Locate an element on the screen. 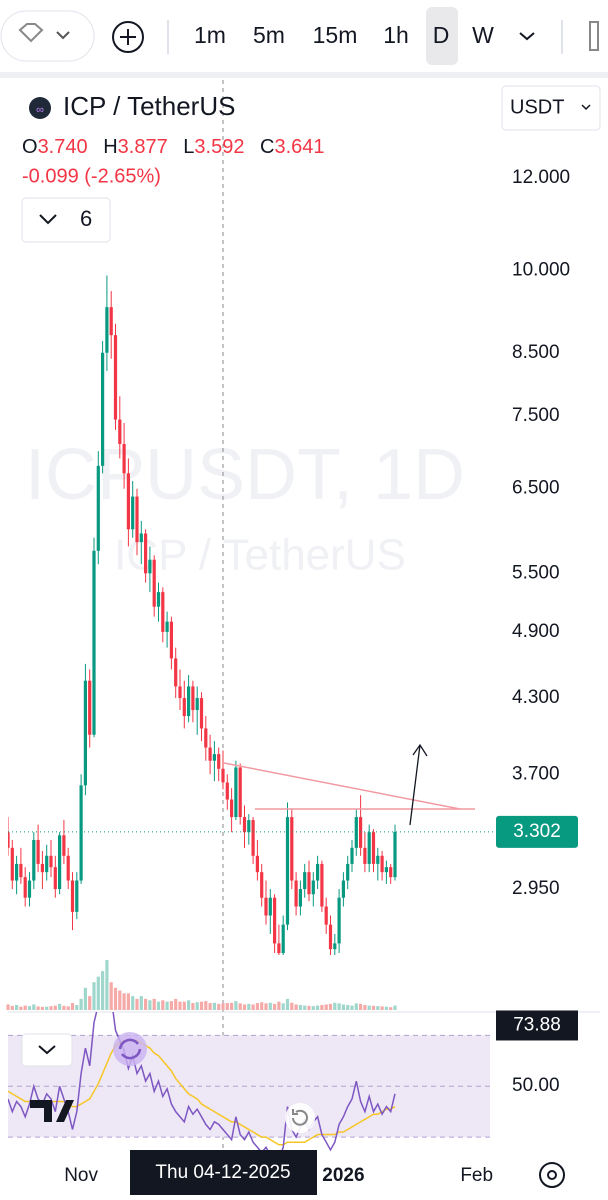 Image resolution: width=608 pixels, height=1200 pixels. last-price-tag is located at coordinates (537, 831).